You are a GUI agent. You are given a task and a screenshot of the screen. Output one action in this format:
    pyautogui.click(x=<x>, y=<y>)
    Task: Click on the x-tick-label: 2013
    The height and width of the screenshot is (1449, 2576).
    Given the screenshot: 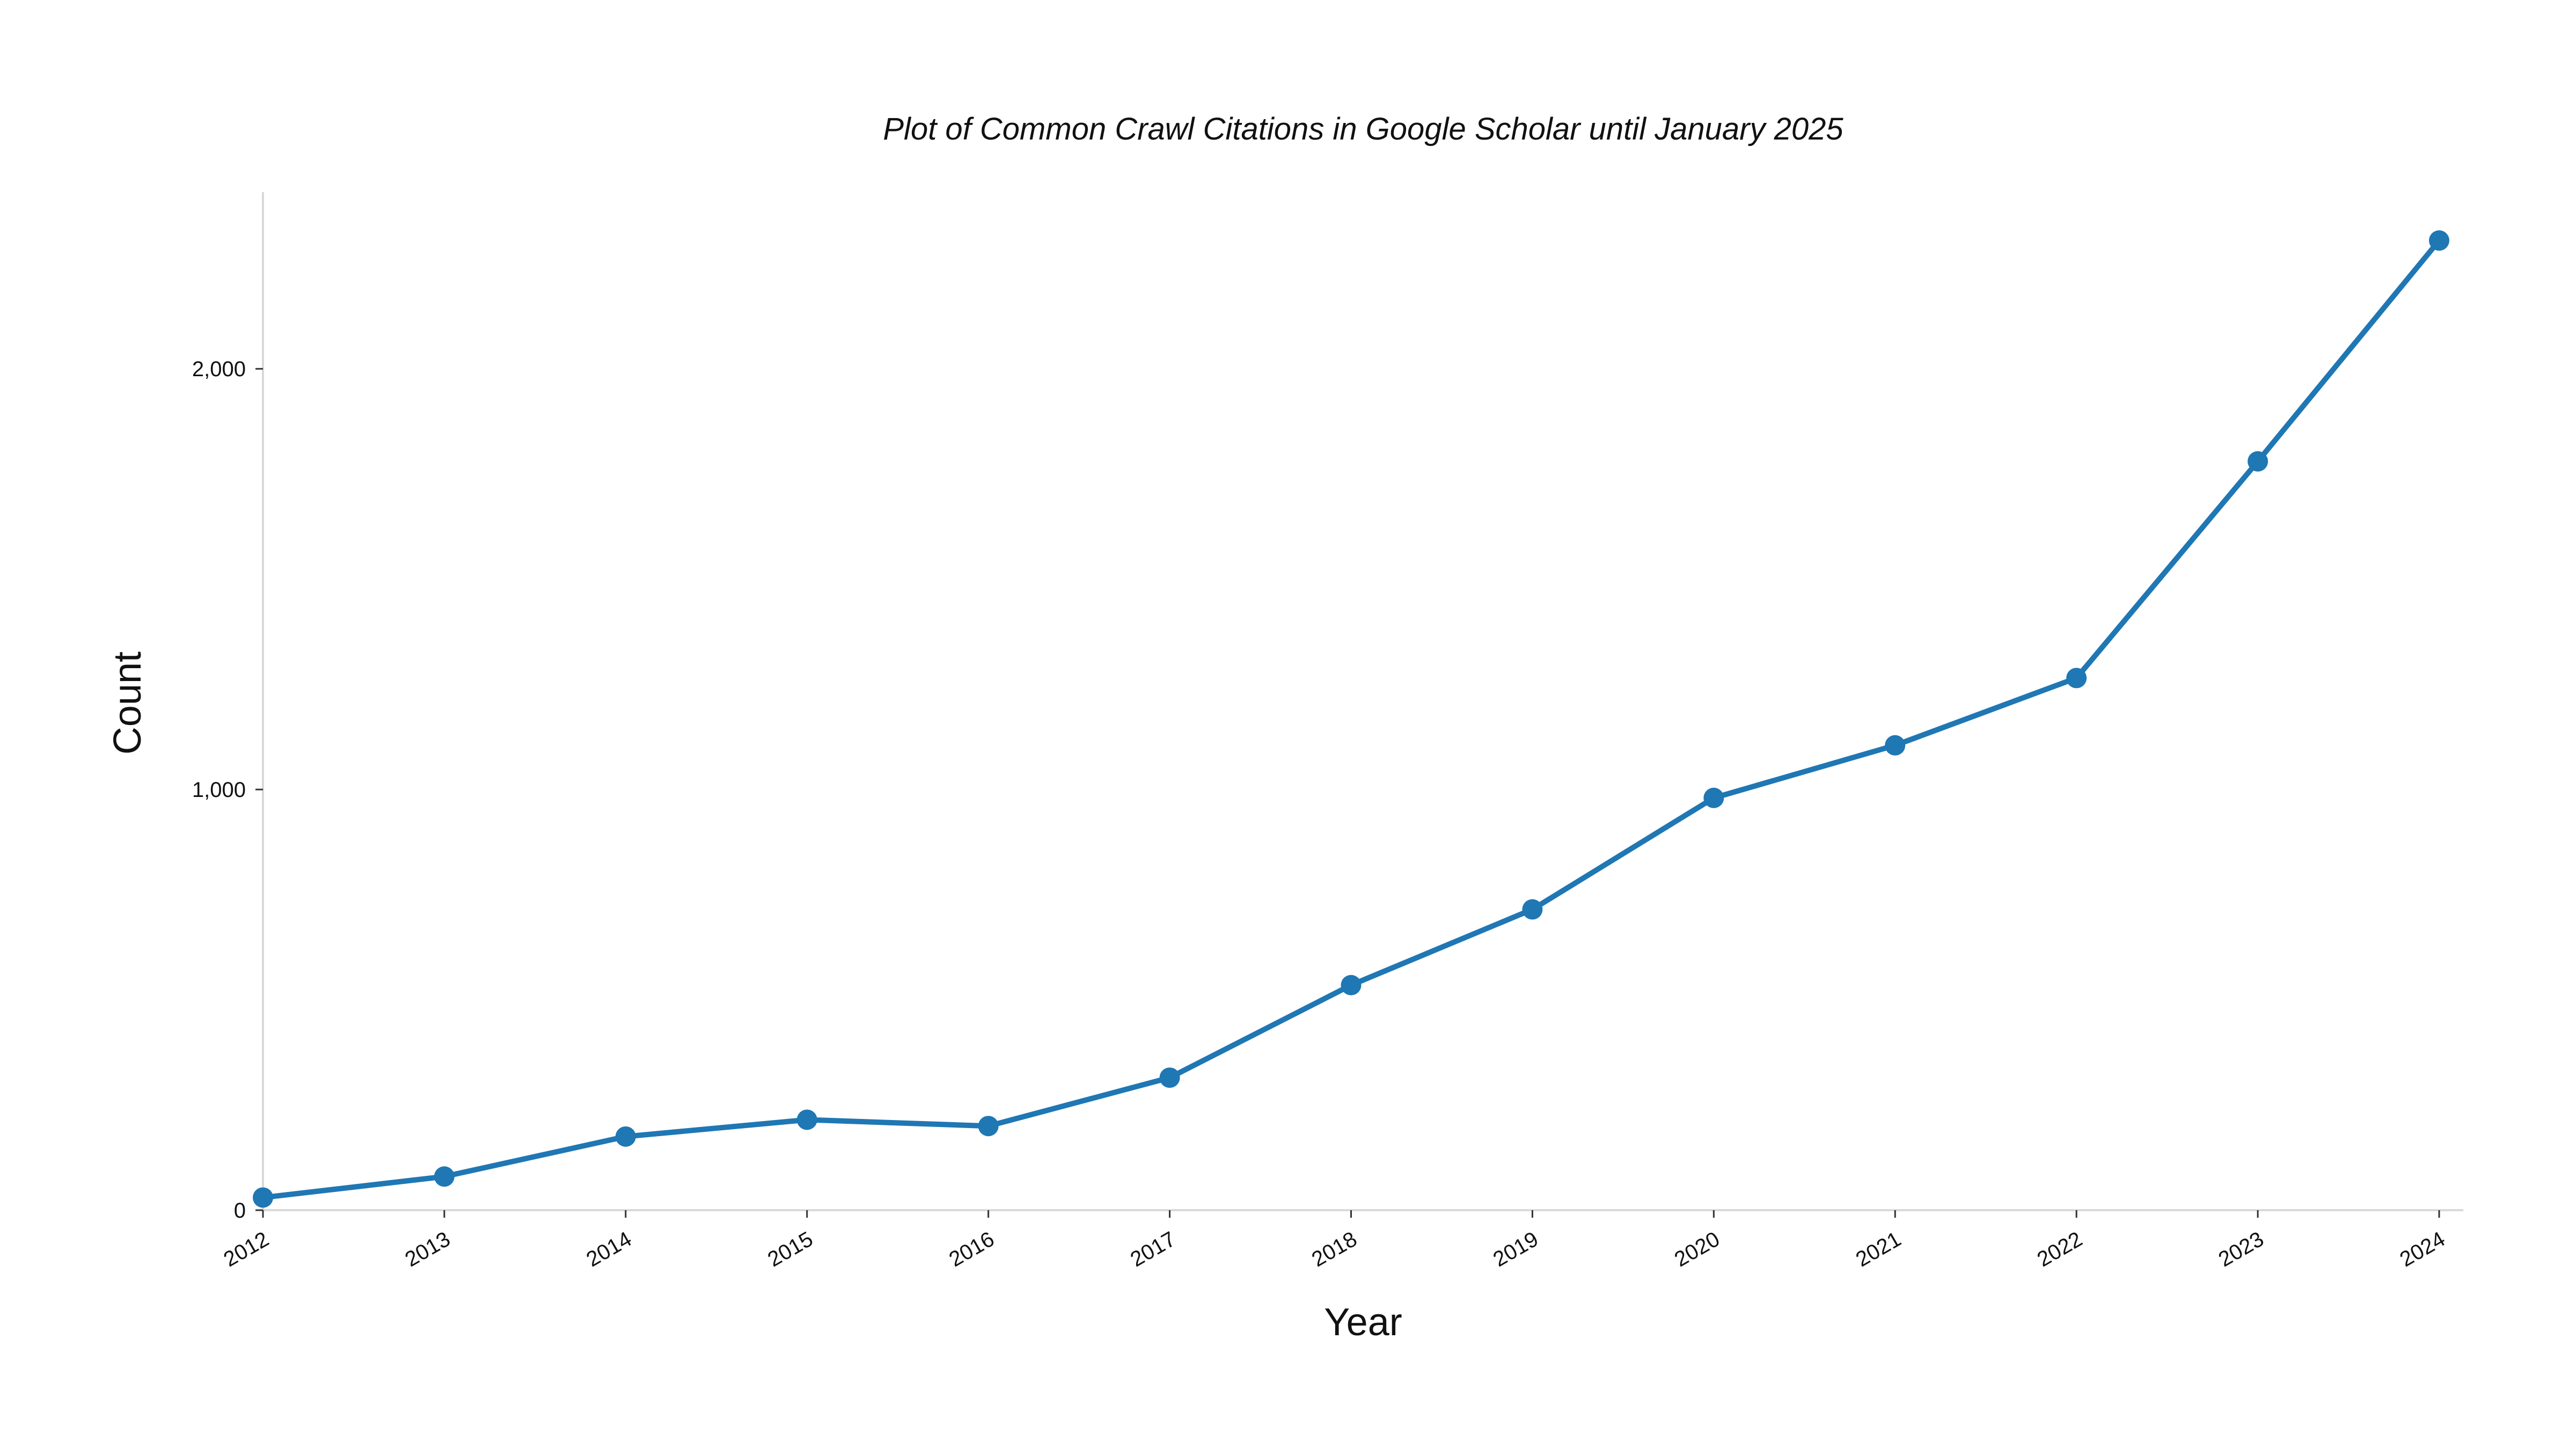 What is the action you would take?
    pyautogui.click(x=427, y=1249)
    